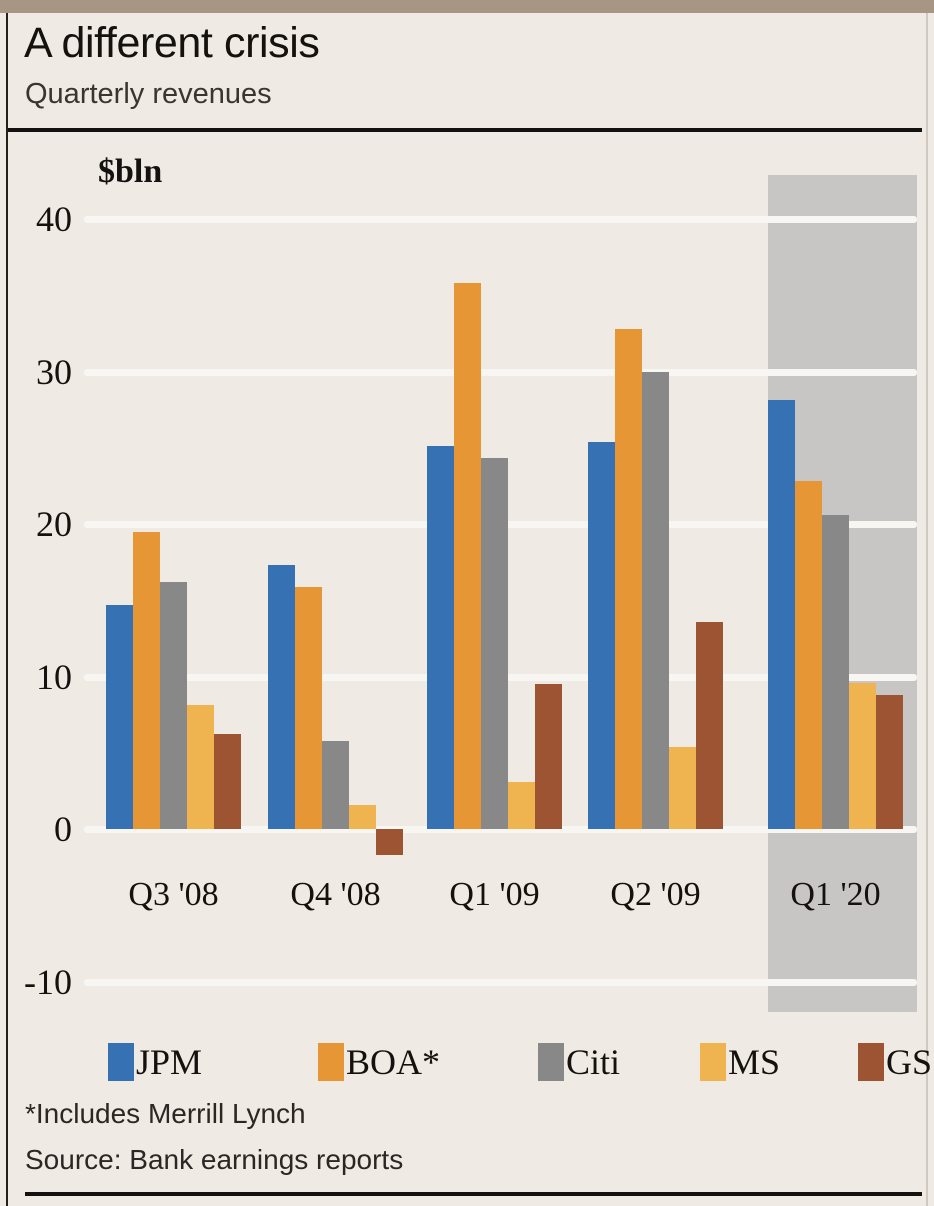  Describe the element at coordinates (473, 1194) in the screenshot. I see `bottom-divider` at that location.